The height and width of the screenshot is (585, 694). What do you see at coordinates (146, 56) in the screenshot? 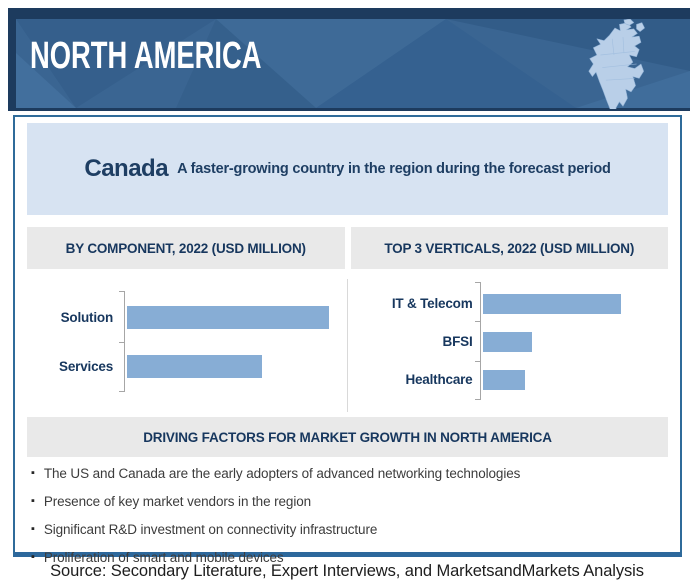
I see `page-title: NORTH AMERICA` at bounding box center [146, 56].